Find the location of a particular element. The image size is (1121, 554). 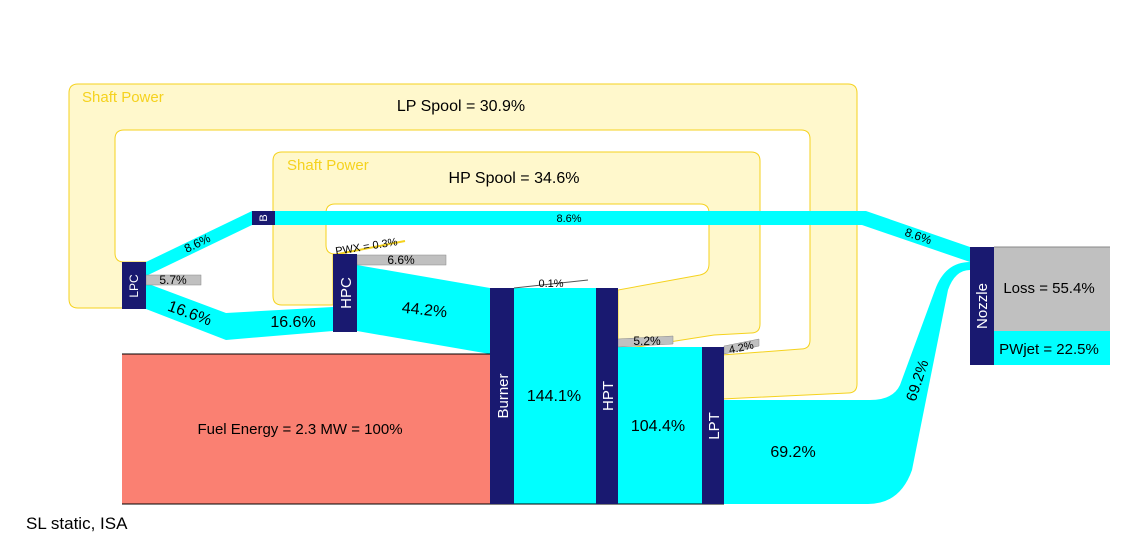

lp-spool-label: LP Spool = 30.9% is located at coordinates (461, 106).